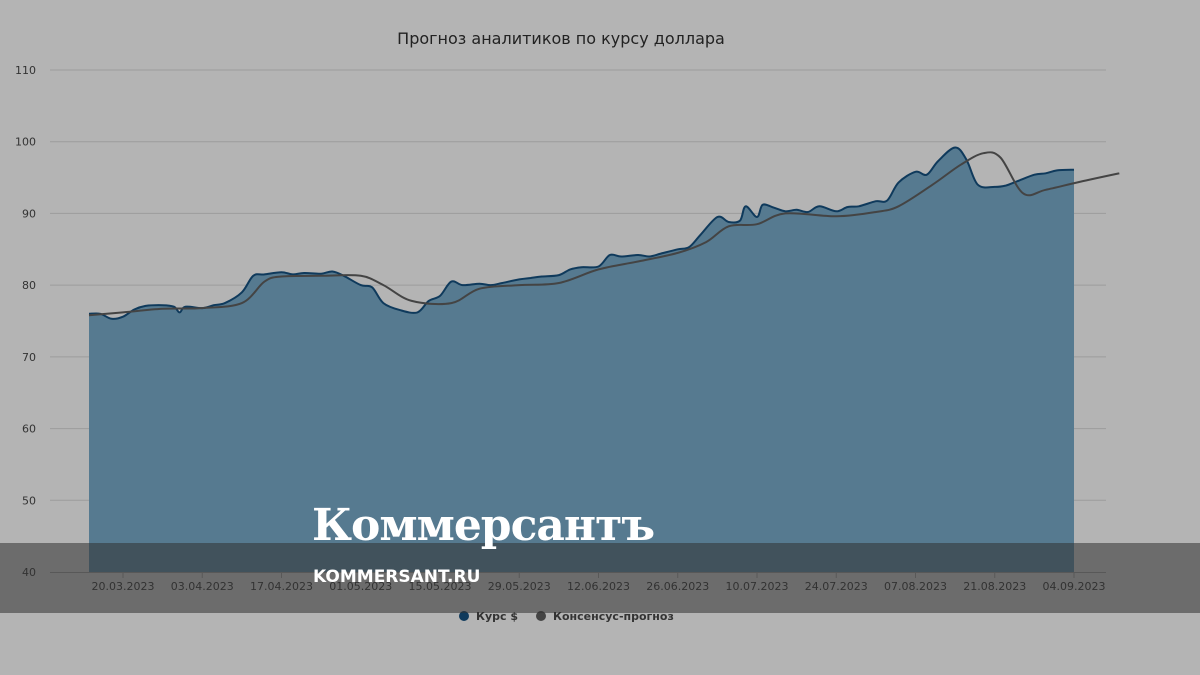 This screenshot has height=675, width=1200. I want to click on watermark-band, so click(600, 578).